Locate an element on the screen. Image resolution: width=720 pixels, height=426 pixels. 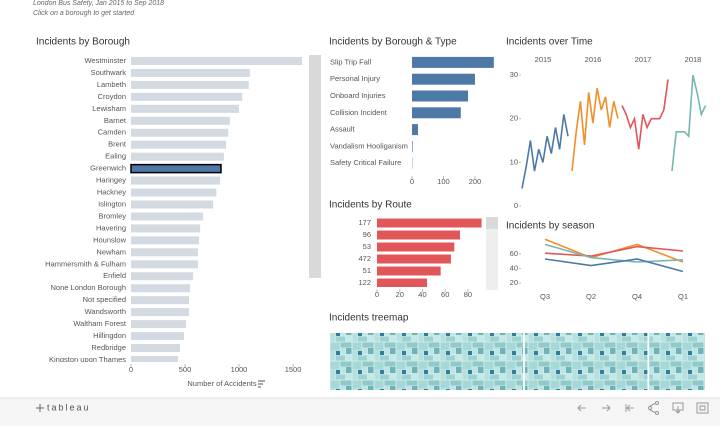
category-label: Wandsworth is located at coordinates (105, 311).